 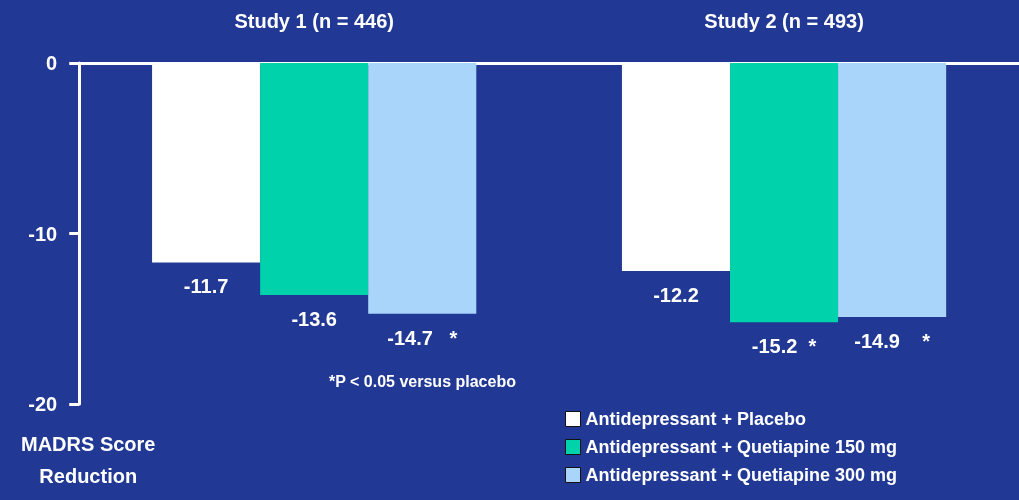 What do you see at coordinates (784, 346) in the screenshot?
I see `data-label: -15.2 *` at bounding box center [784, 346].